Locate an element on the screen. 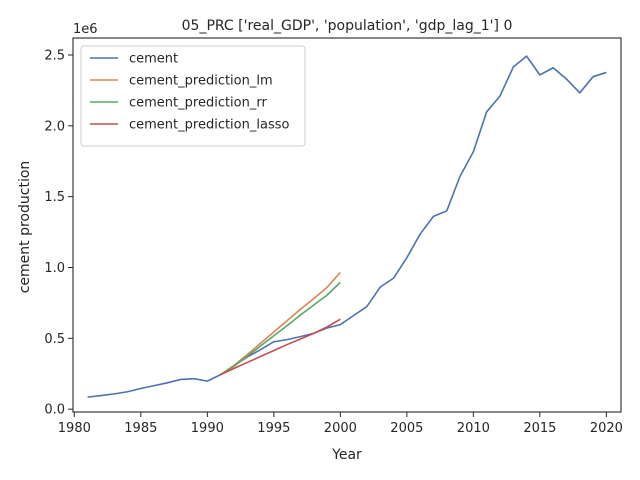  x-tick-label: 2020 is located at coordinates (606, 428).